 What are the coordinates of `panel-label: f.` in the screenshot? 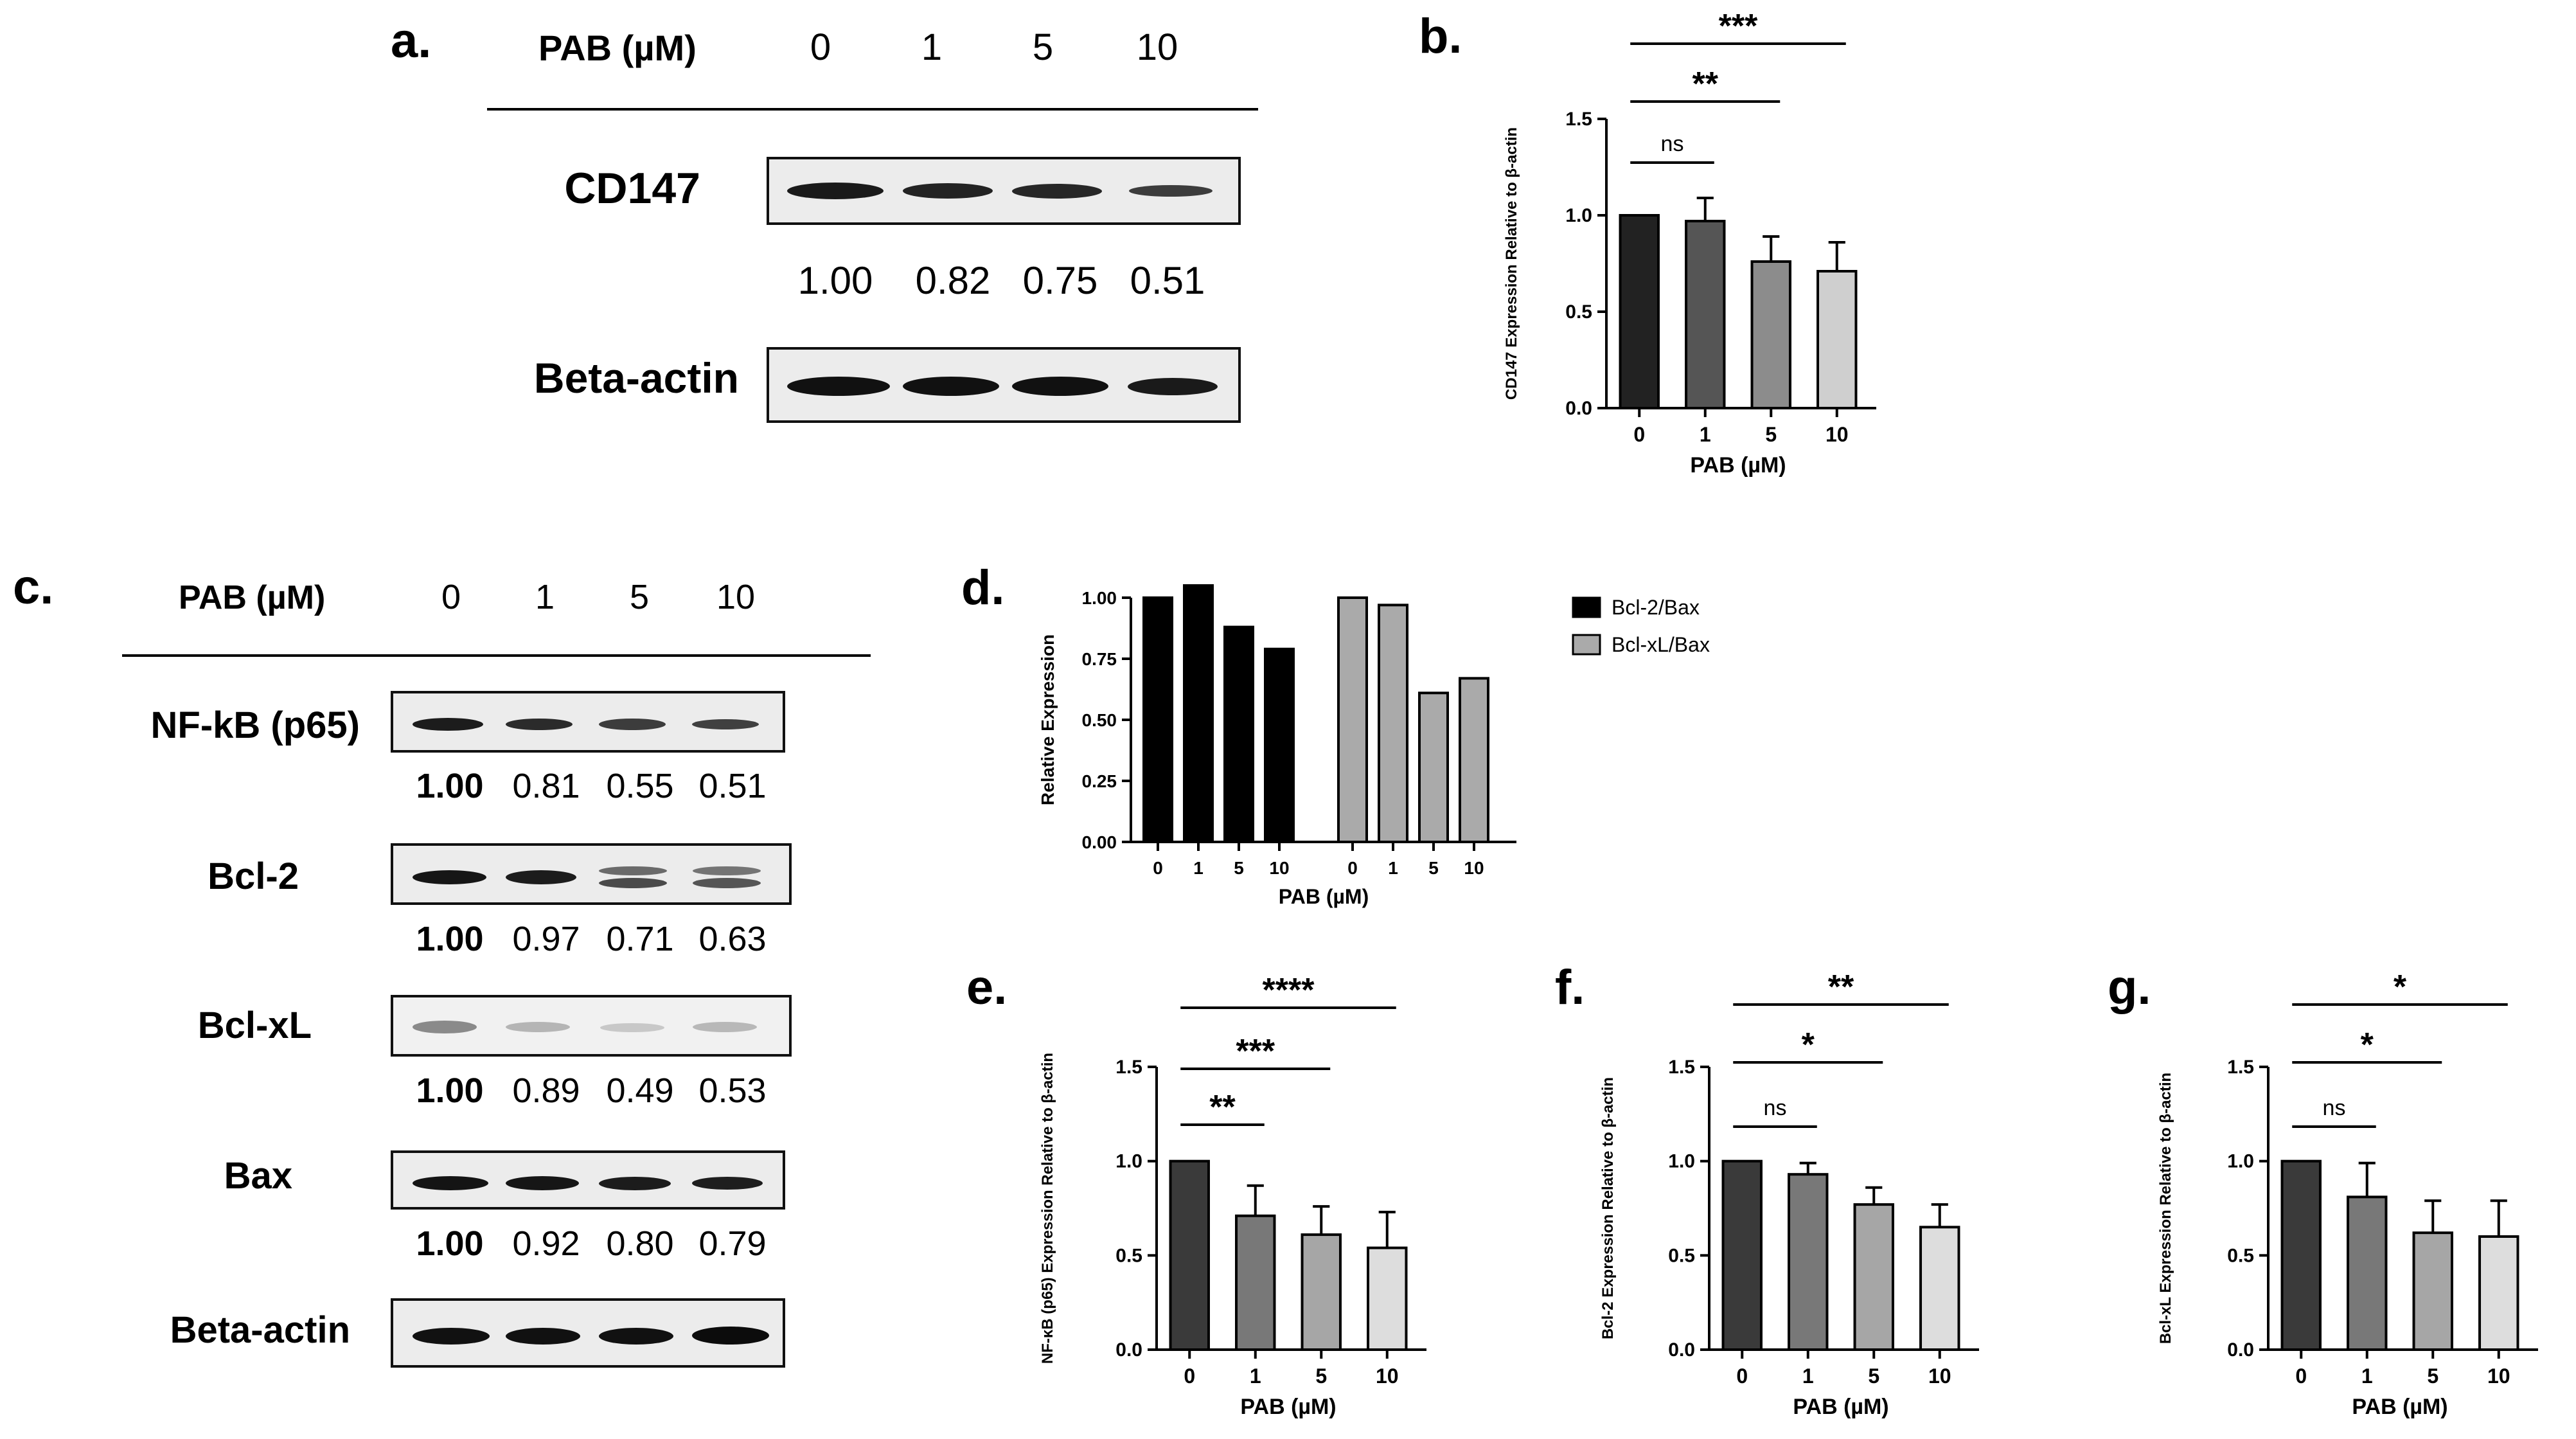 It's located at (1570, 988).